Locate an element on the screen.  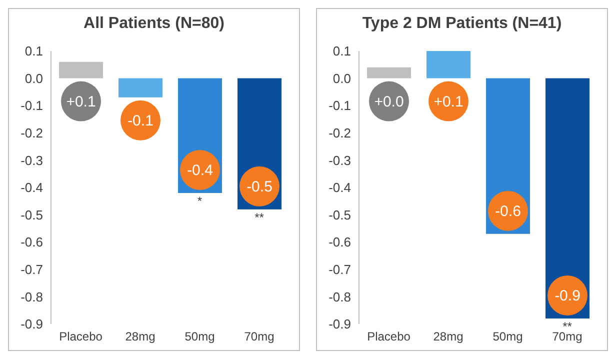
data-label: -0.1 is located at coordinates (141, 121).